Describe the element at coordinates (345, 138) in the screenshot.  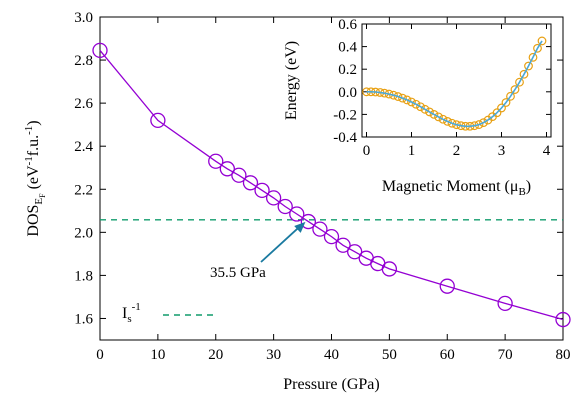
I see `inset-y-tick-label: -0.4` at that location.